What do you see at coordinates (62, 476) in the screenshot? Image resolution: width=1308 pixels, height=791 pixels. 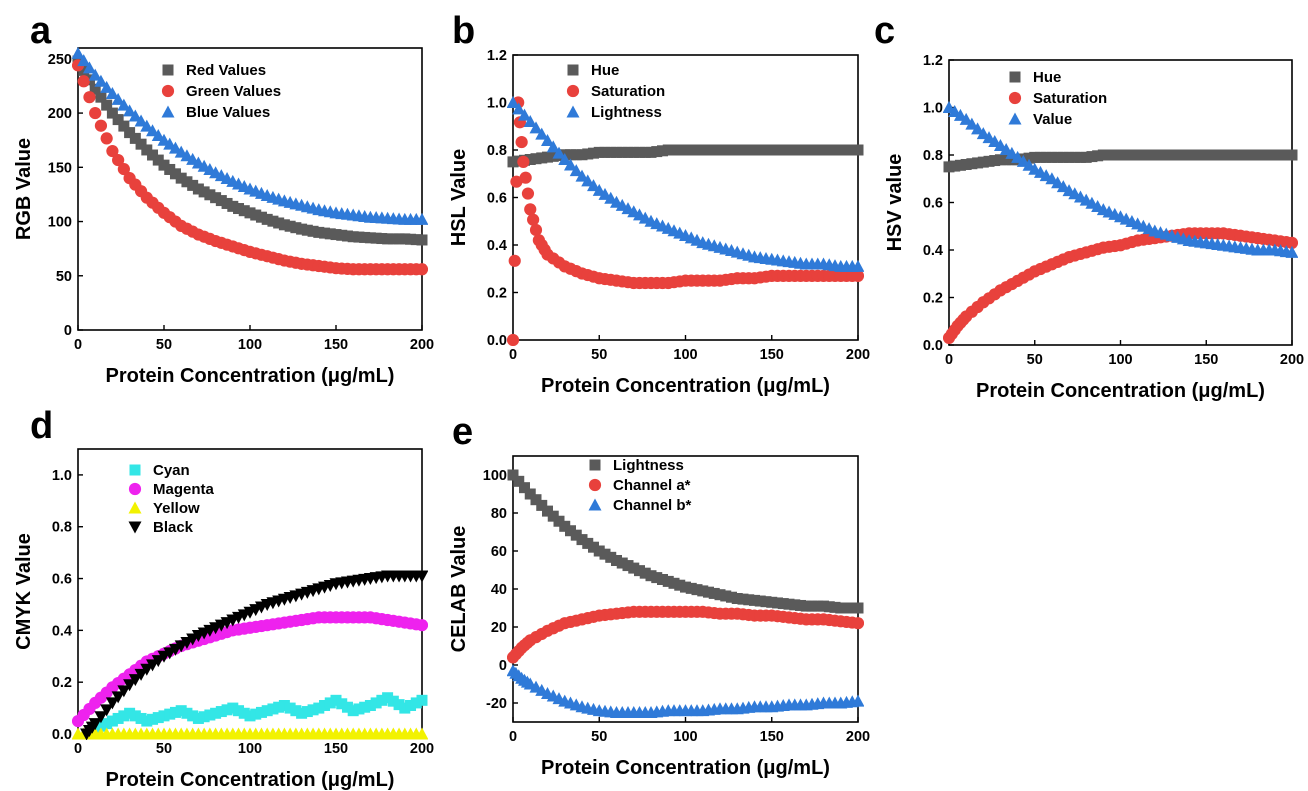 I see `y-tick-label: 1.0` at bounding box center [62, 476].